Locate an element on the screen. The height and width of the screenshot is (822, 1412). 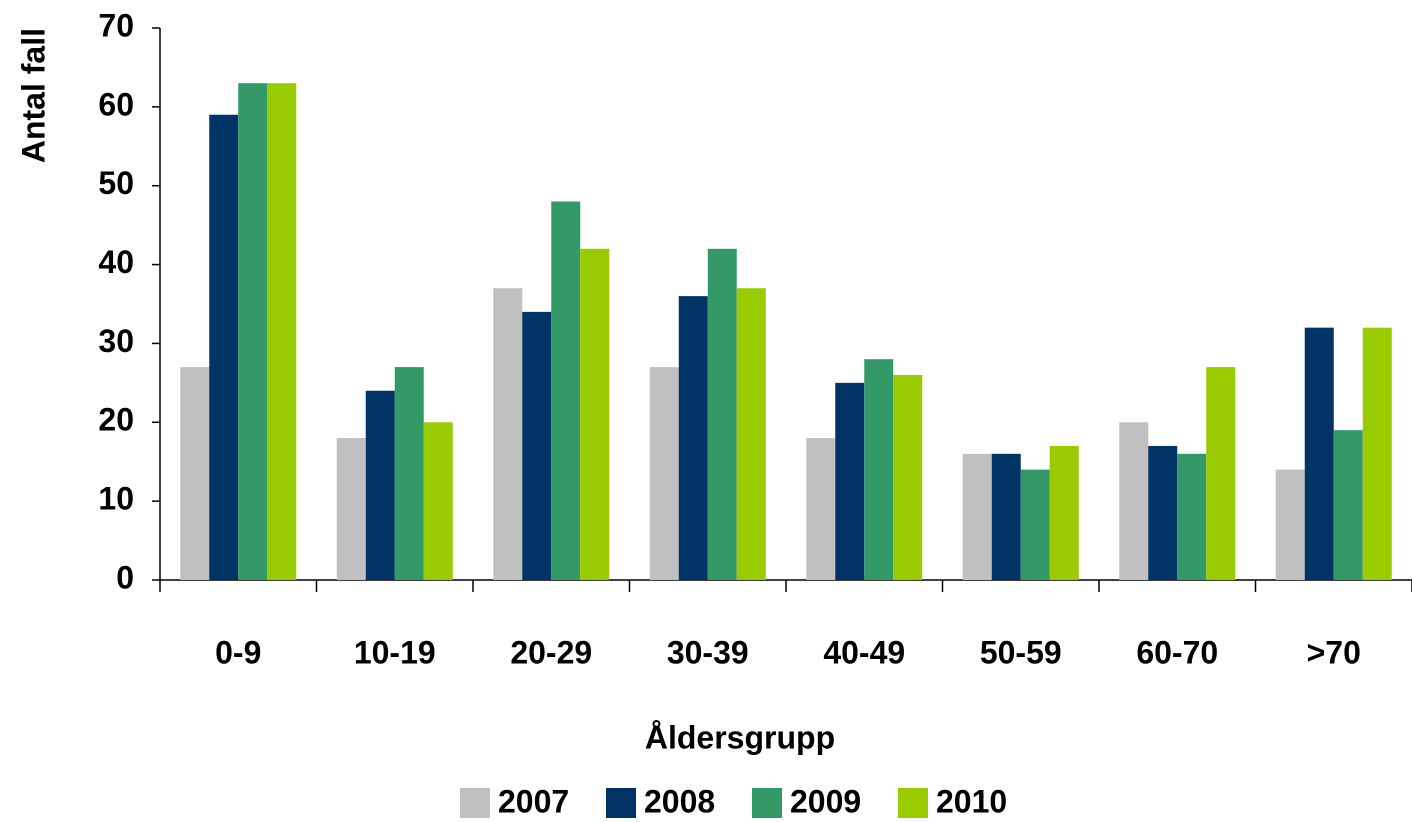
legend-label: 2010 is located at coordinates (971, 801).